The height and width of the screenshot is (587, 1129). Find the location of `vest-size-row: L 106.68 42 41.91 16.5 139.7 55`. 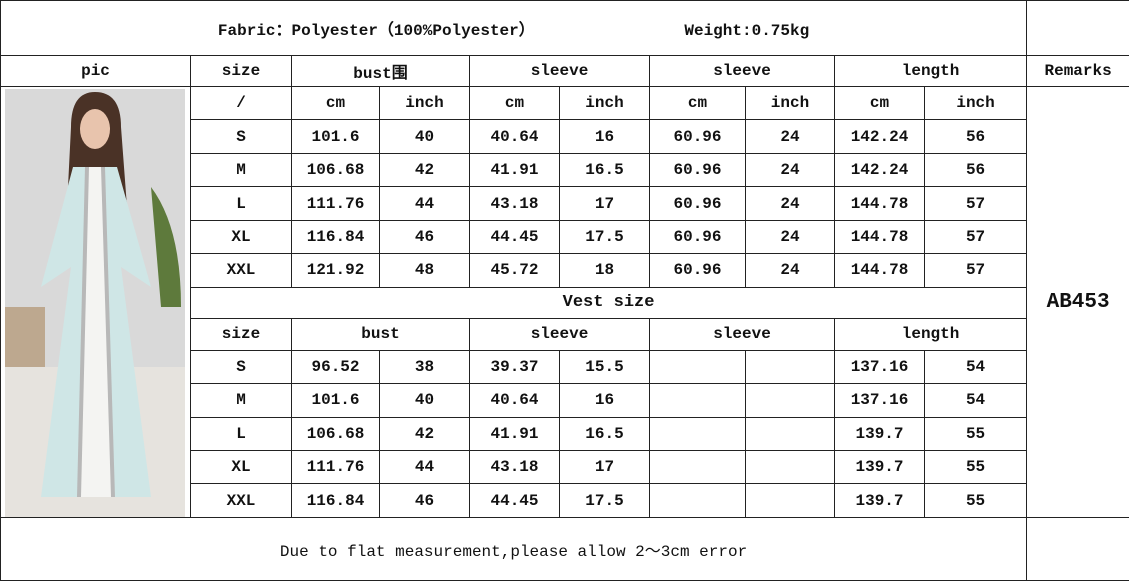

vest-size-row: L 106.68 42 41.91 16.5 139.7 55 is located at coordinates (565, 433).